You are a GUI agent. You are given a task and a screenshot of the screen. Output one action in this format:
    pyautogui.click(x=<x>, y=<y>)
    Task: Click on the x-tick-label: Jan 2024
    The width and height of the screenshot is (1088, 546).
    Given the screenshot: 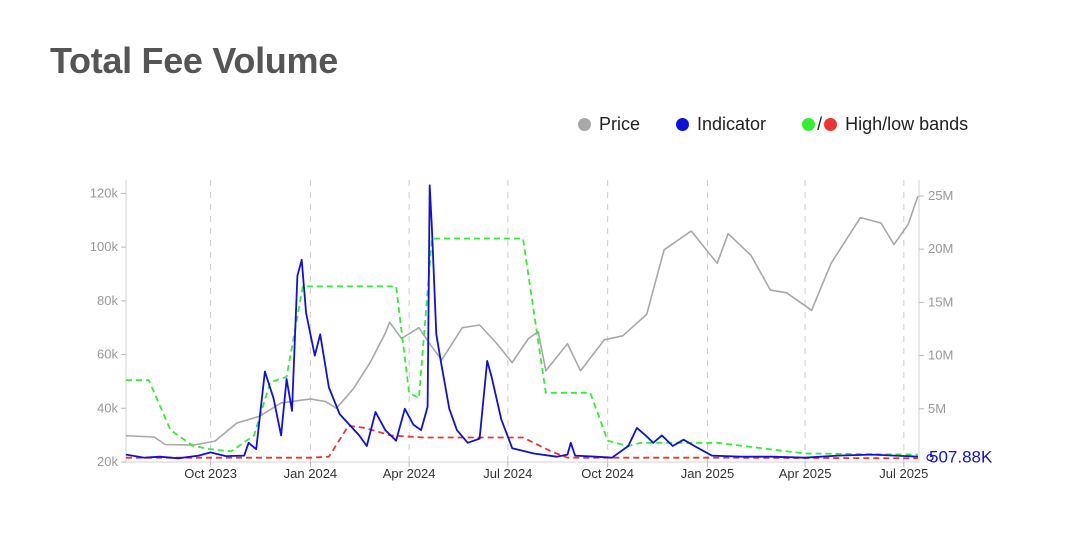 What is the action you would take?
    pyautogui.click(x=311, y=473)
    